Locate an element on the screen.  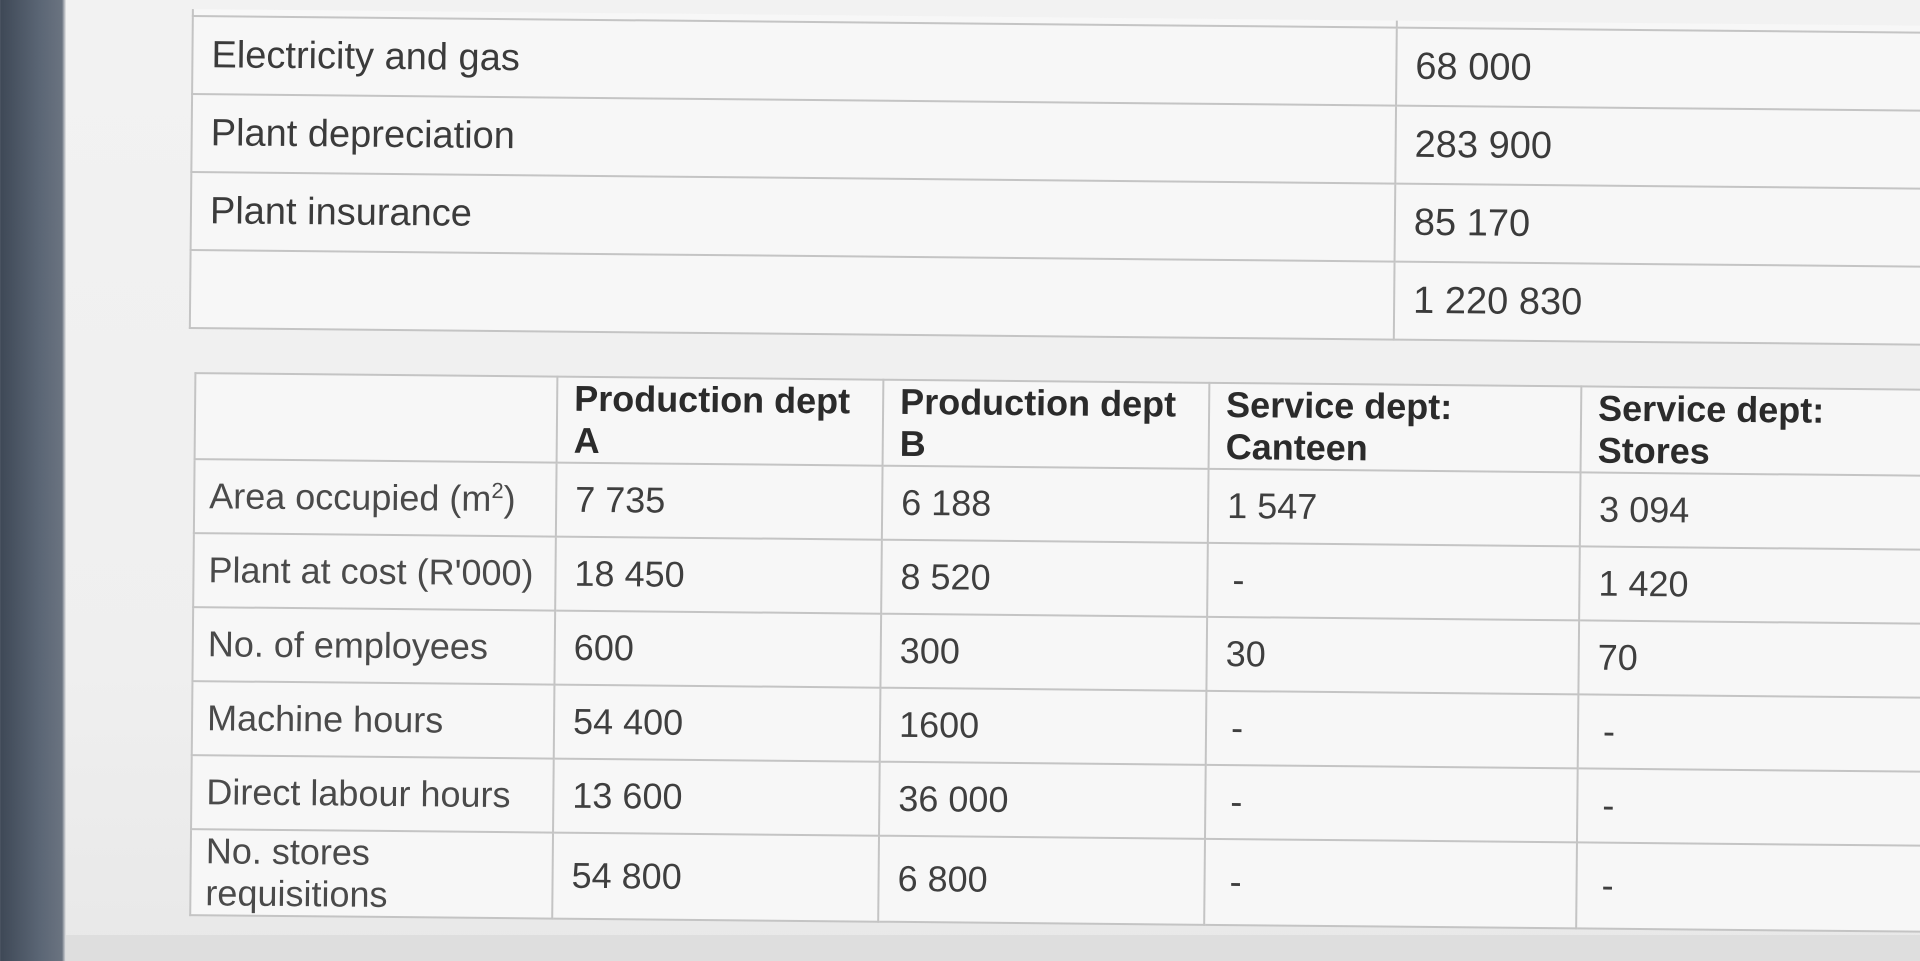
cell-value: 1 420 is located at coordinates (1749, 585).